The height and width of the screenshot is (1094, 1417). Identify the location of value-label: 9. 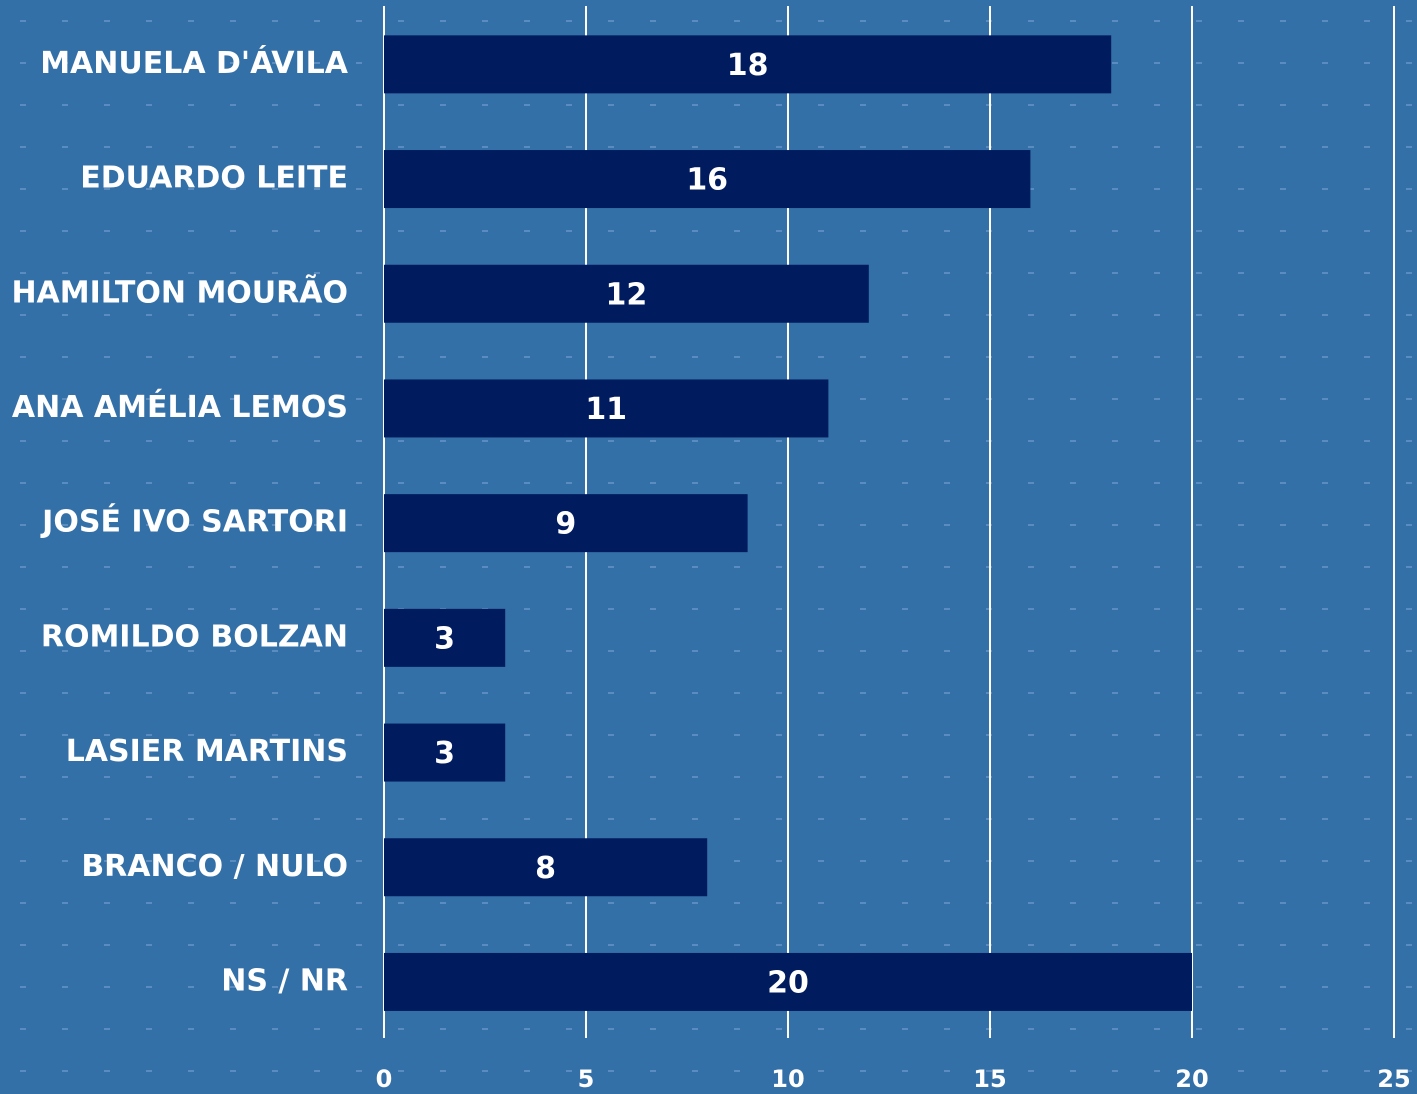
(565, 524).